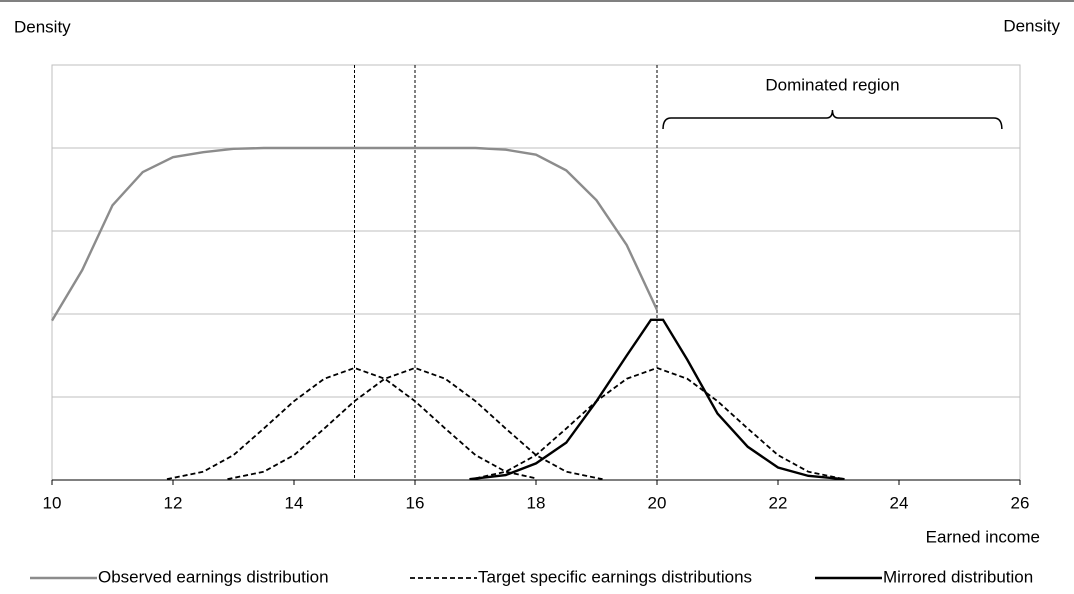 The image size is (1074, 594). What do you see at coordinates (173, 502) in the screenshot?
I see `x-tick-label: 12` at bounding box center [173, 502].